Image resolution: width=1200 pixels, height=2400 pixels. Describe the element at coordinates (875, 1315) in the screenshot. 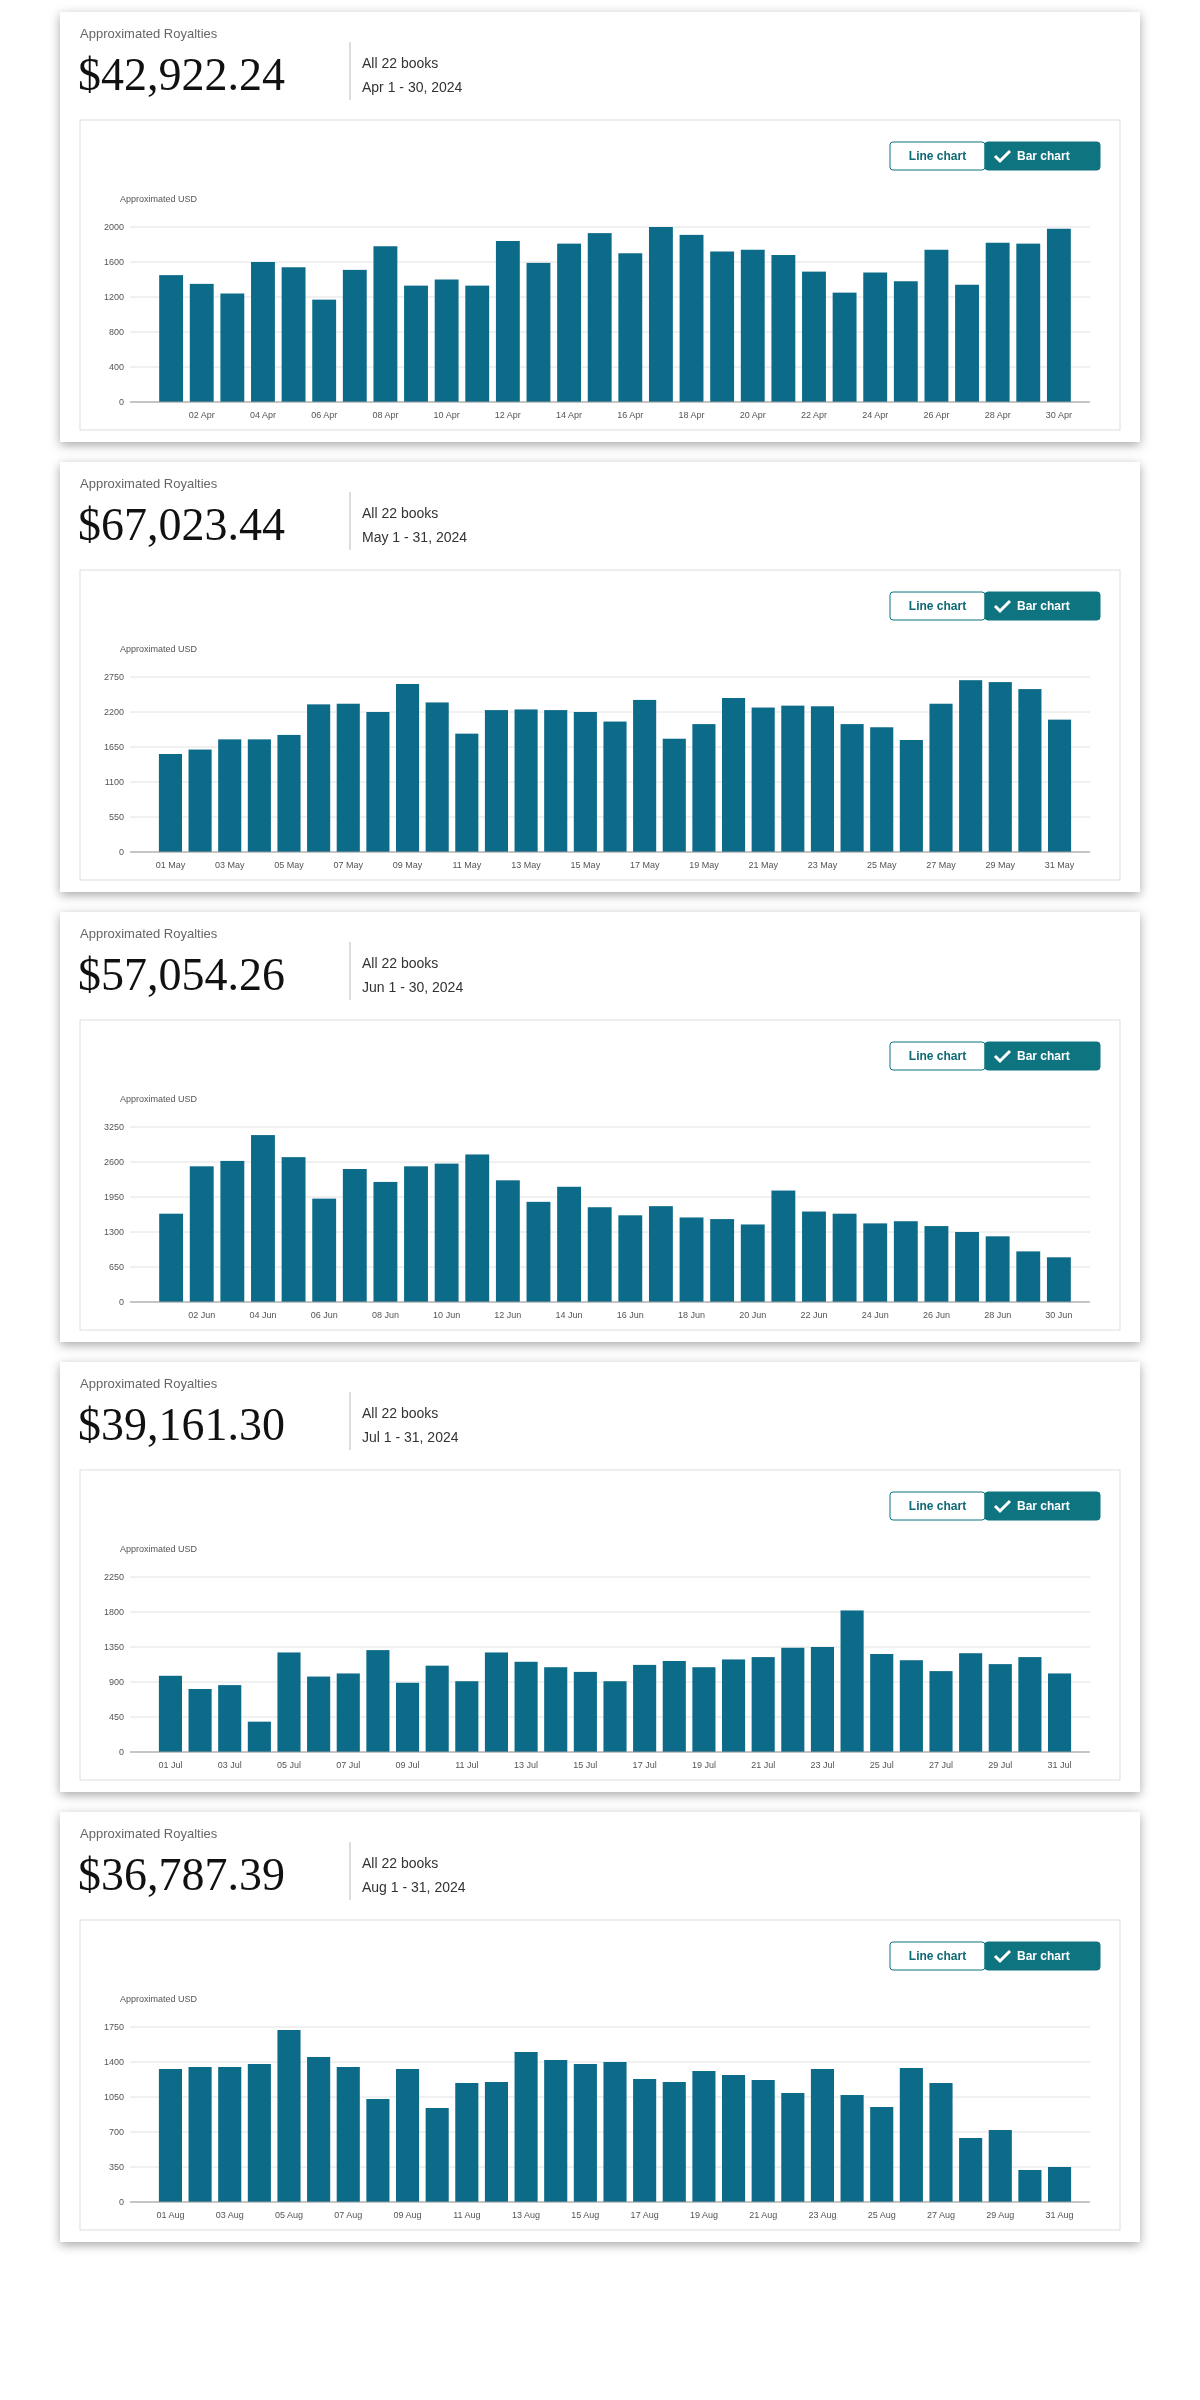

I see `x-tick-label: 24 Jun` at that location.